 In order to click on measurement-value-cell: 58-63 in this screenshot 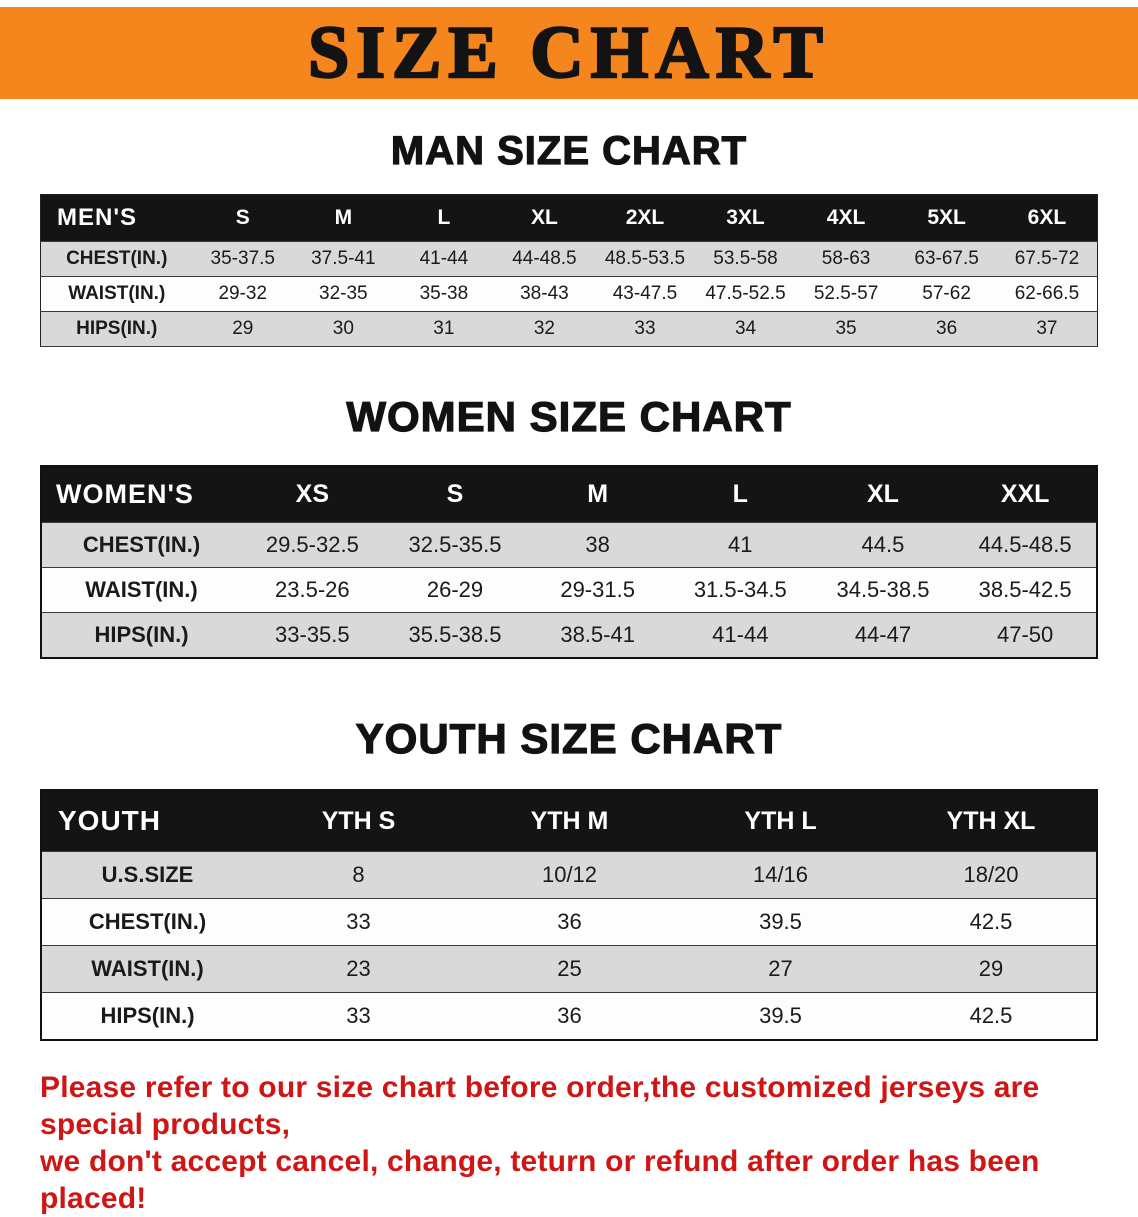, I will do `click(846, 259)`.